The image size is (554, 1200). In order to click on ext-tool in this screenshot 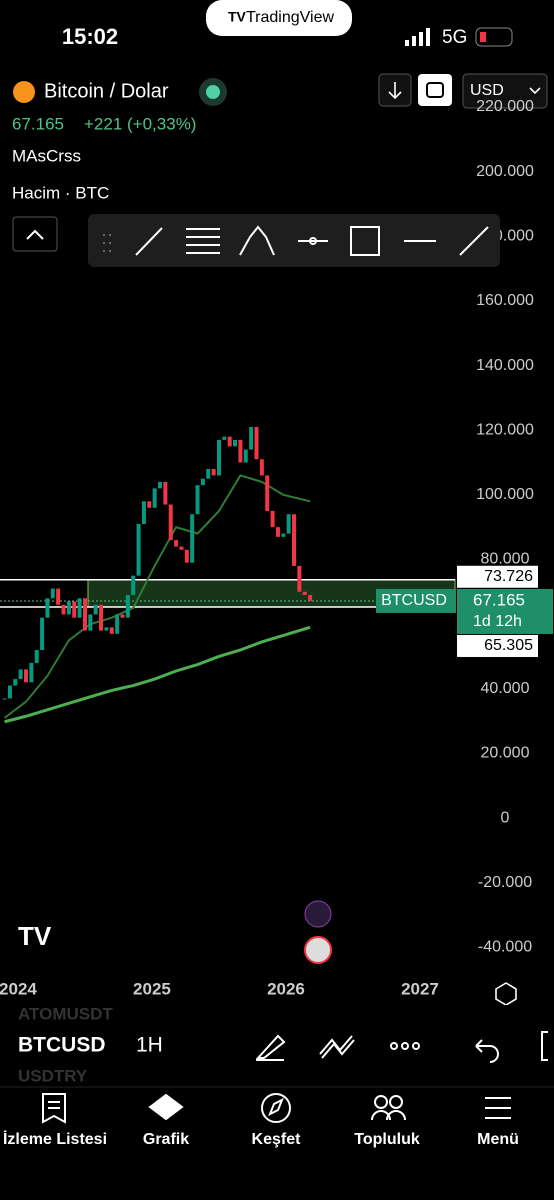, I will do `click(474, 241)`.